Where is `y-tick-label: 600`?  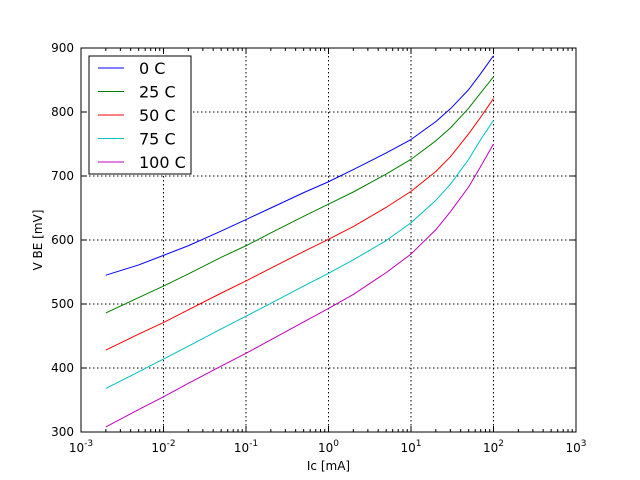
y-tick-label: 600 is located at coordinates (62, 240).